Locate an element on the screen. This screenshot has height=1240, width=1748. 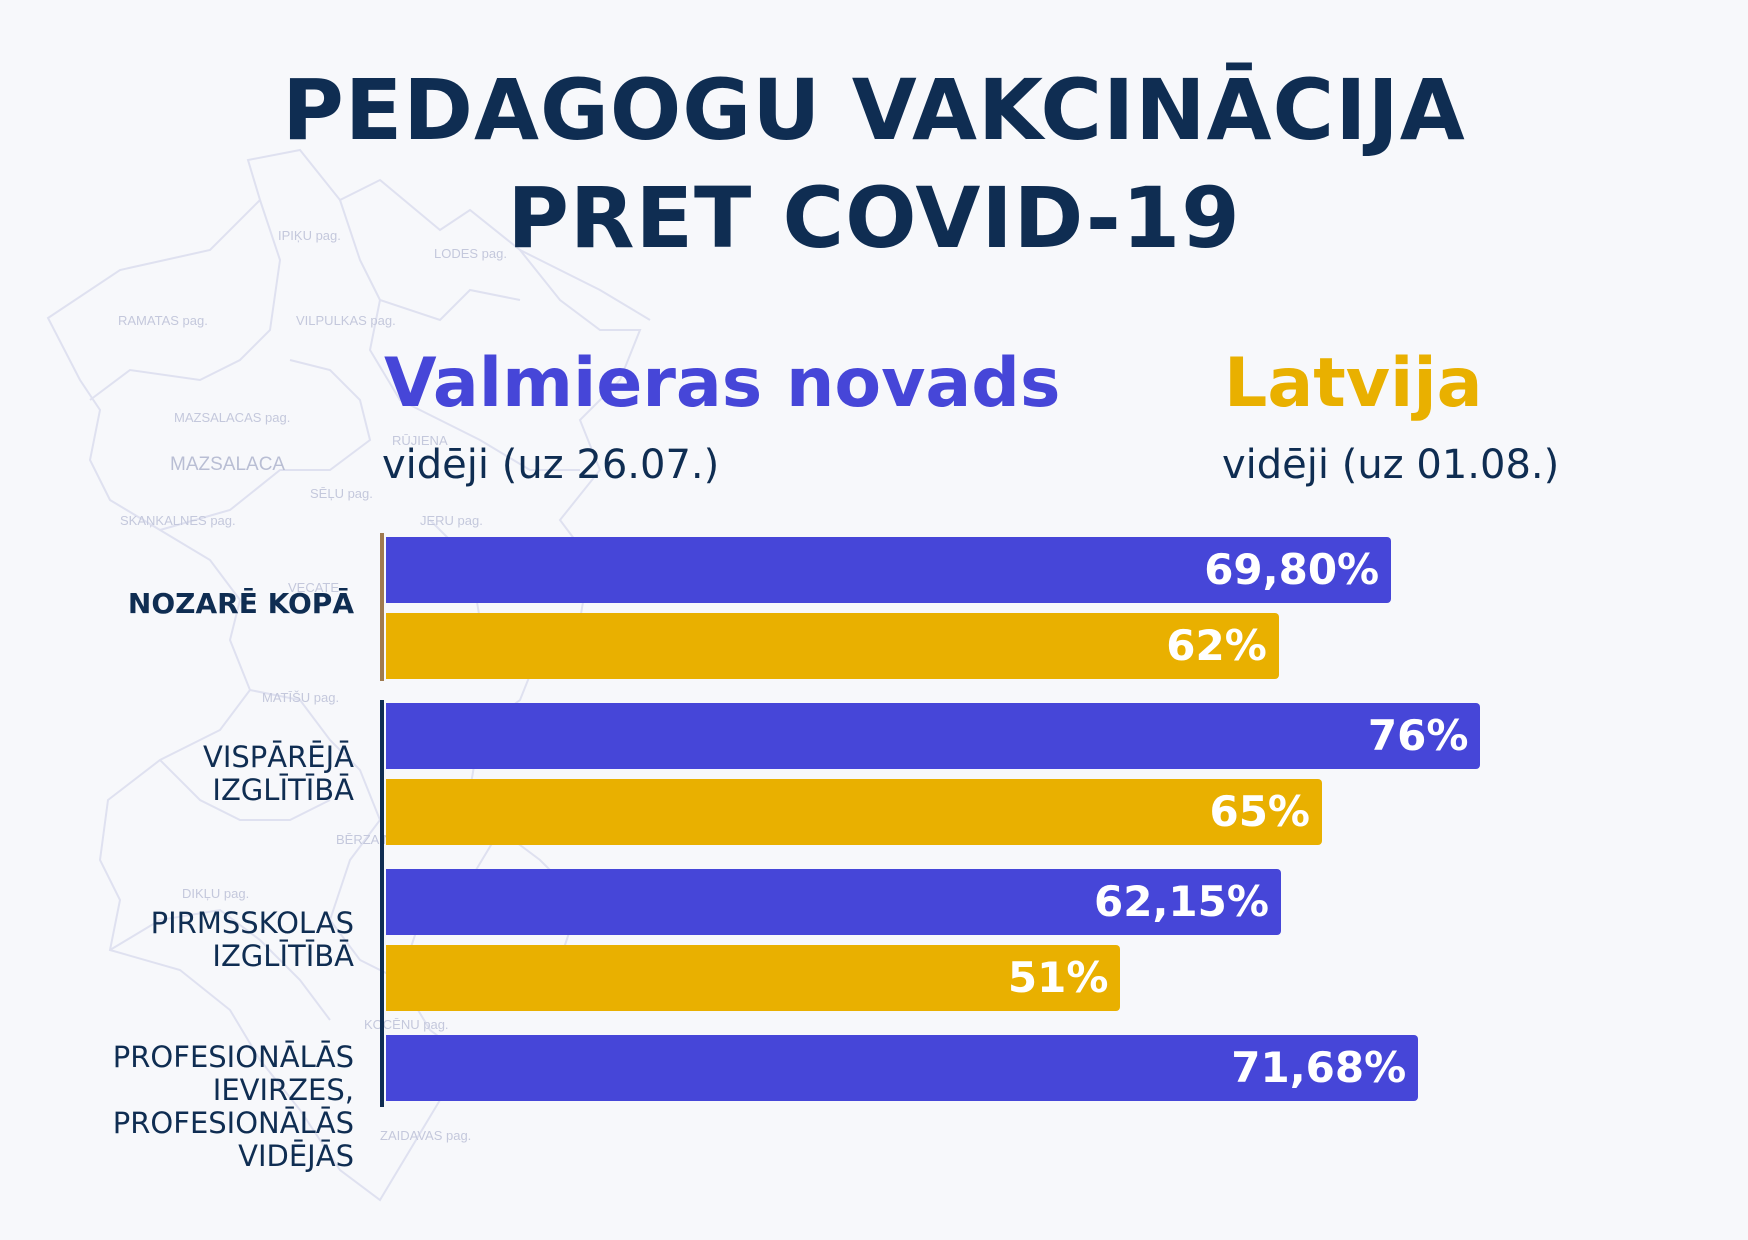
bar-value-label: 62,15% is located at coordinates (1181, 901).